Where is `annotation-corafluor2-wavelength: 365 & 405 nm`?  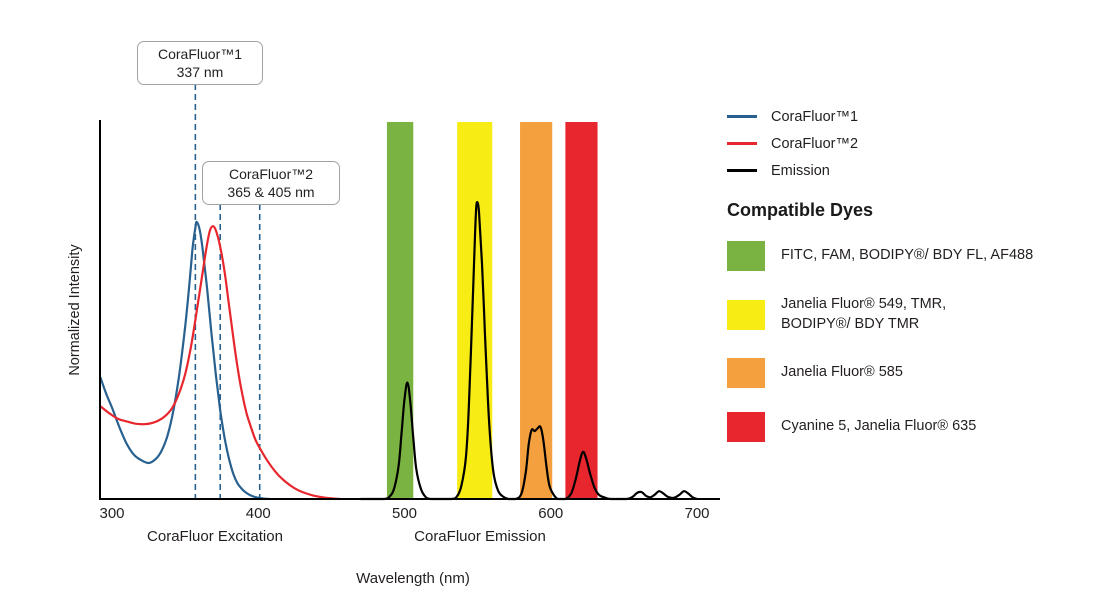 annotation-corafluor2-wavelength: 365 & 405 nm is located at coordinates (271, 192).